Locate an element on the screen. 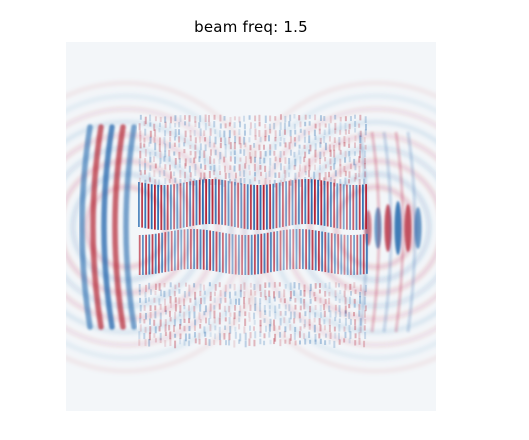 This screenshot has width=529, height=440. wavefront-right-arc is located at coordinates (387, 232).